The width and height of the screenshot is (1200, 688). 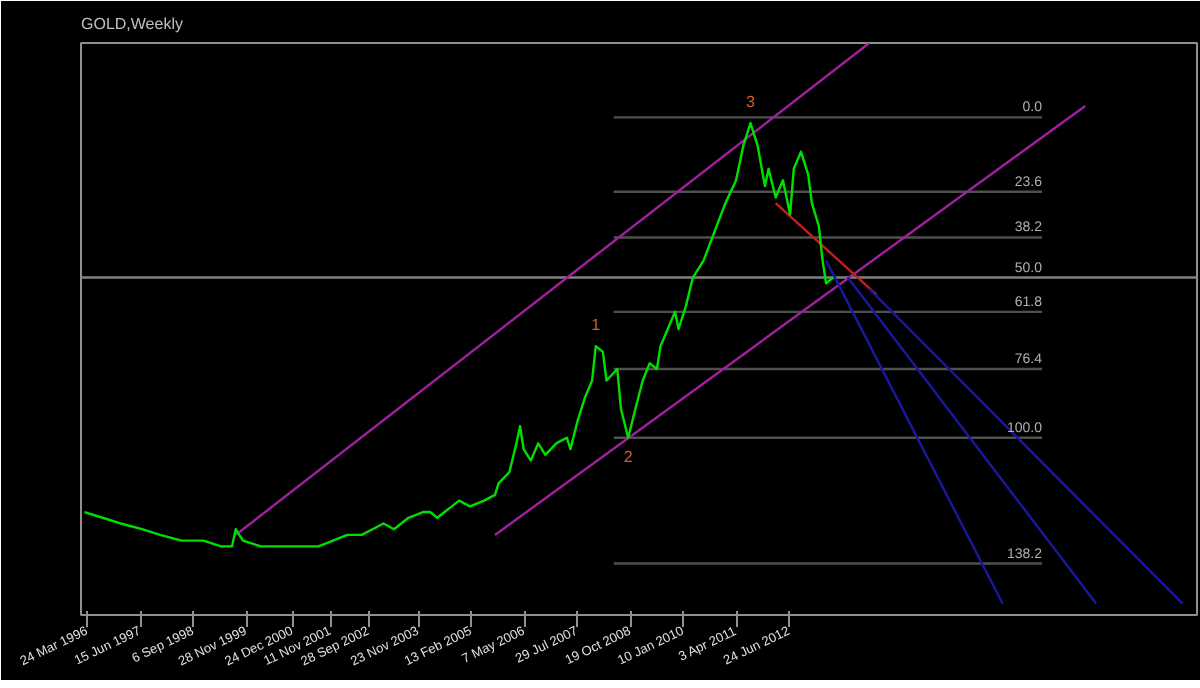 What do you see at coordinates (596, 325) in the screenshot?
I see `annotation: 1` at bounding box center [596, 325].